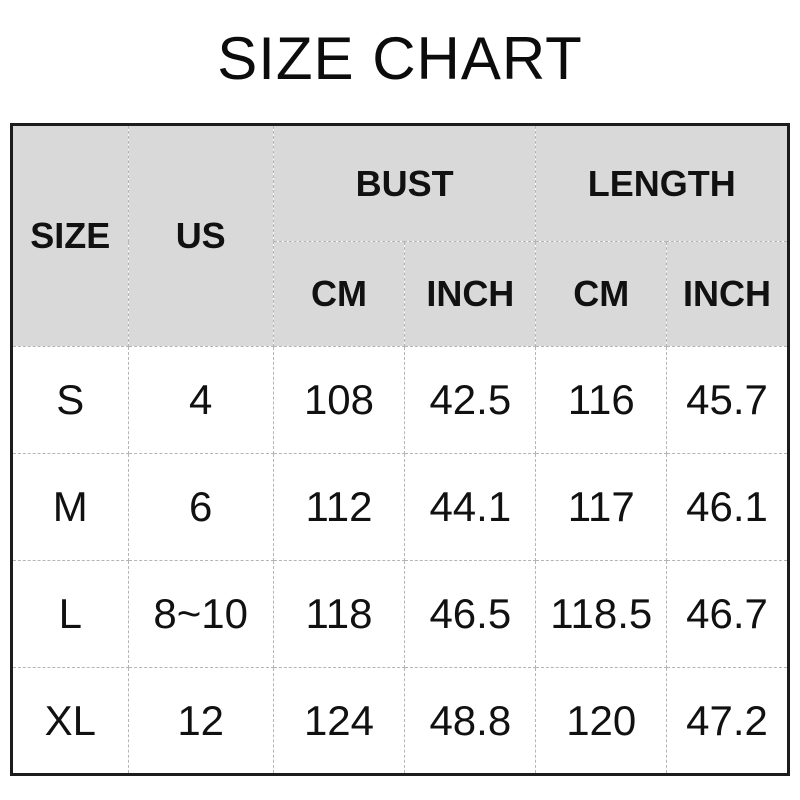 The image size is (800, 800). Describe the element at coordinates (400, 58) in the screenshot. I see `page-title: SIZE CHART` at that location.